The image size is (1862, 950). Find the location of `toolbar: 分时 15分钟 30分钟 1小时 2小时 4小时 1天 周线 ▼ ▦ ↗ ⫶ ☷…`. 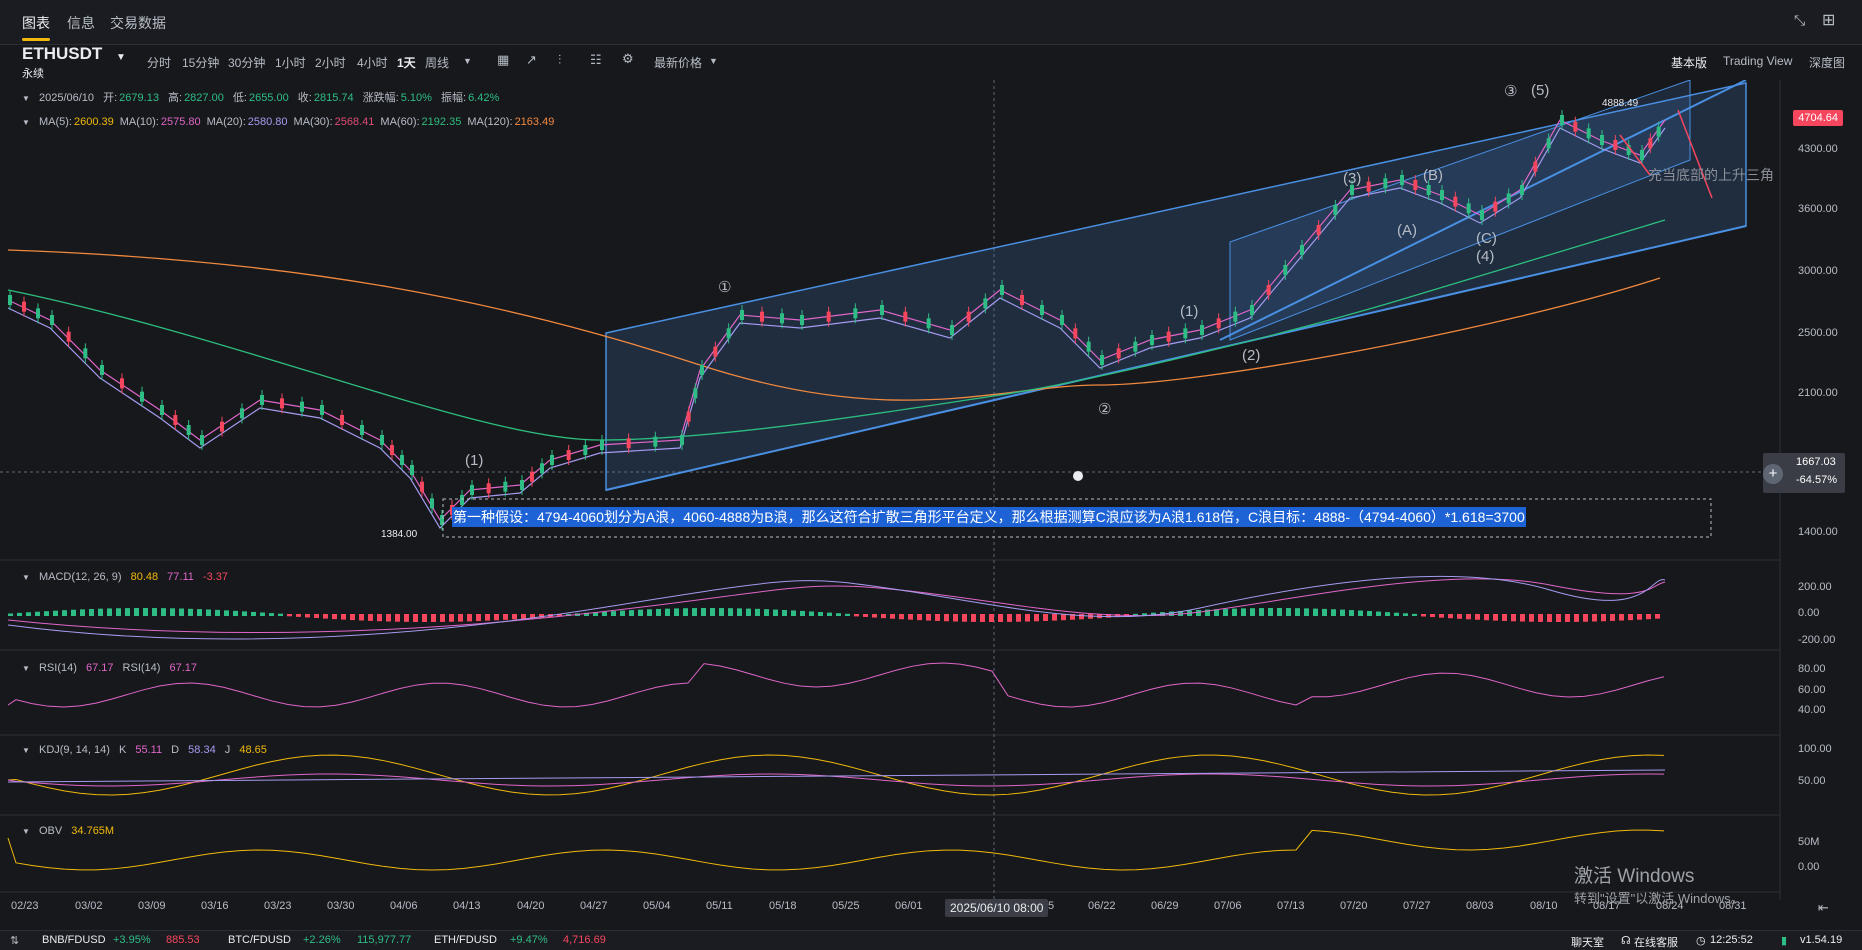

toolbar: 分时 15分钟 30分钟 1小时 2小时 4小时 1天 周线 ▼ ▦ ↗ ⫶ ☷… is located at coordinates (931, 62).